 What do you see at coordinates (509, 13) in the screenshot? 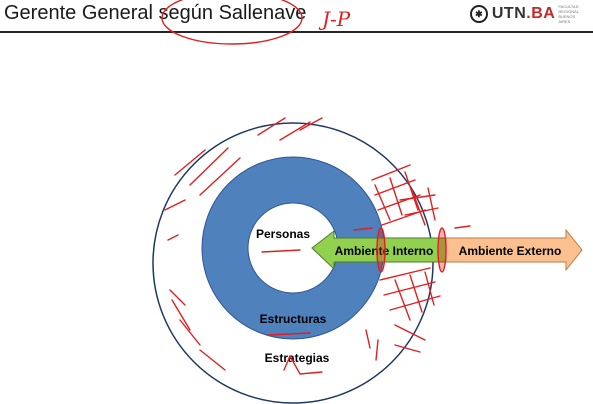
I see `logo-text: UTN` at bounding box center [509, 13].